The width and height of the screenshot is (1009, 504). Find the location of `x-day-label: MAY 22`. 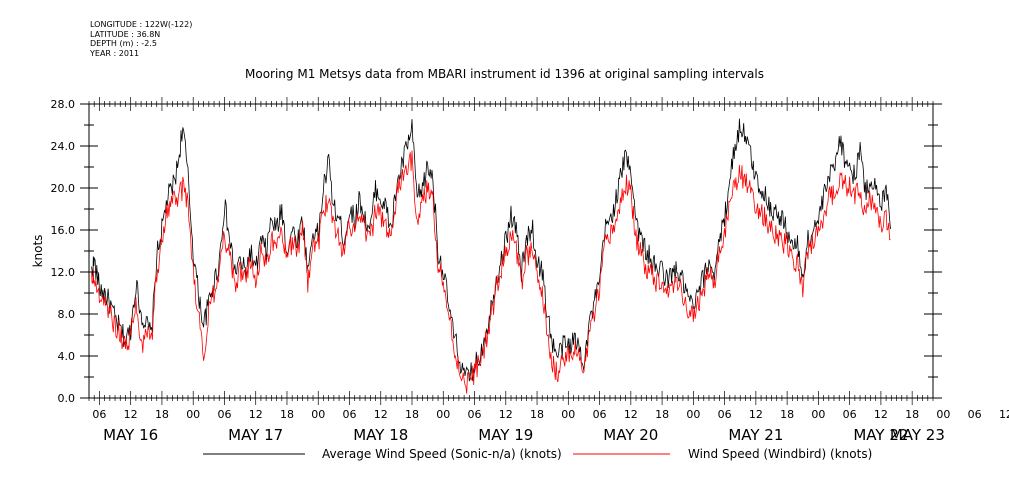

x-day-label: MAY 22 is located at coordinates (880, 435).